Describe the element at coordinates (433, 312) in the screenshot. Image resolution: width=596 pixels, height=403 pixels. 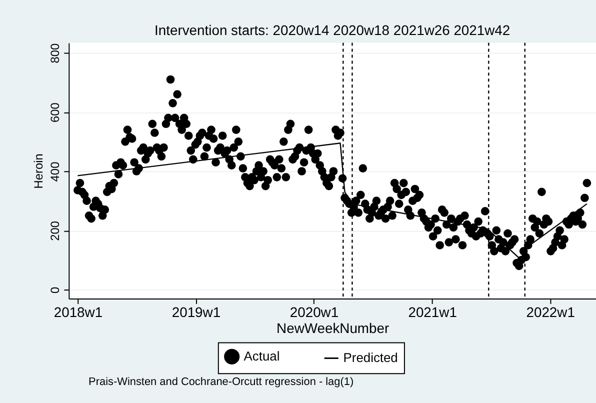
I see `x-tick-label: 2021w1` at that location.